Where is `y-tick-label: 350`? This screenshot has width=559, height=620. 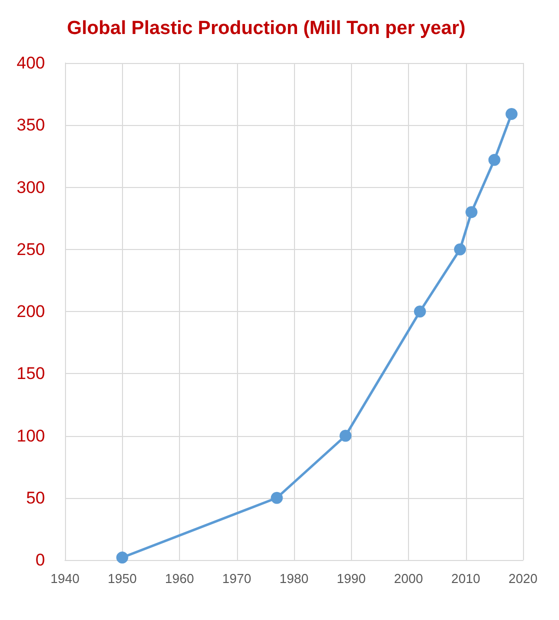 y-tick-label: 350 is located at coordinates (30, 125).